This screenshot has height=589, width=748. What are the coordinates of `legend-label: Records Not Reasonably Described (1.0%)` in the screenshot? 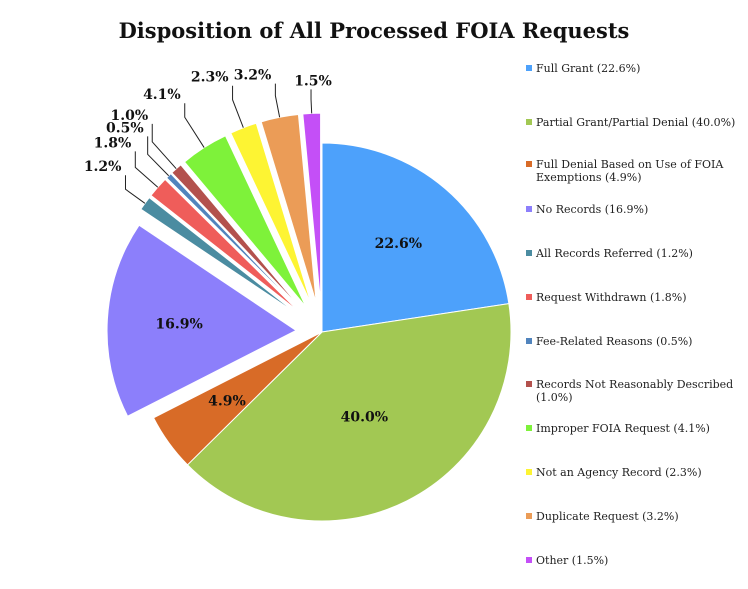 It's located at (635, 391).